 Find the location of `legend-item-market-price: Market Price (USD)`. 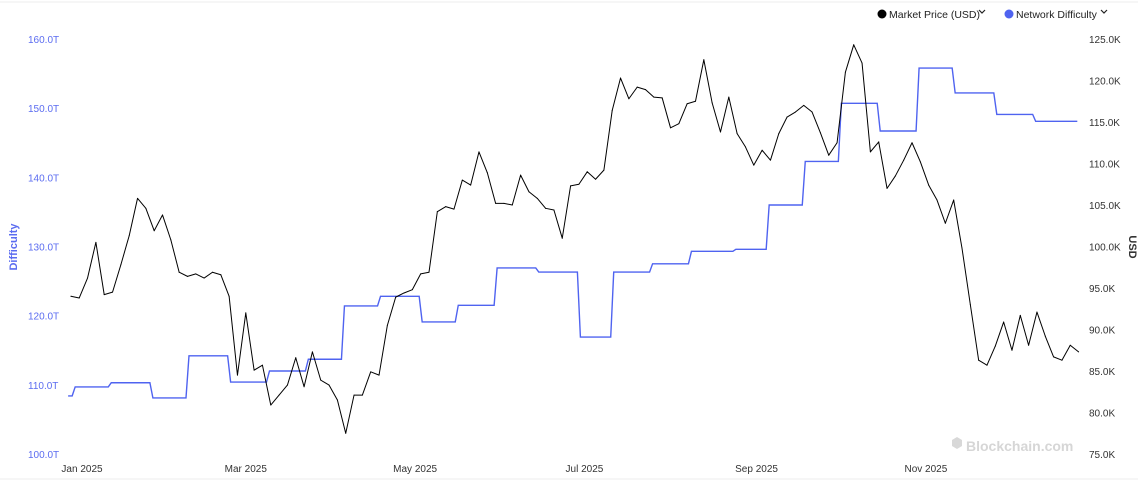

legend-item-market-price: Market Price (USD) is located at coordinates (931, 15).